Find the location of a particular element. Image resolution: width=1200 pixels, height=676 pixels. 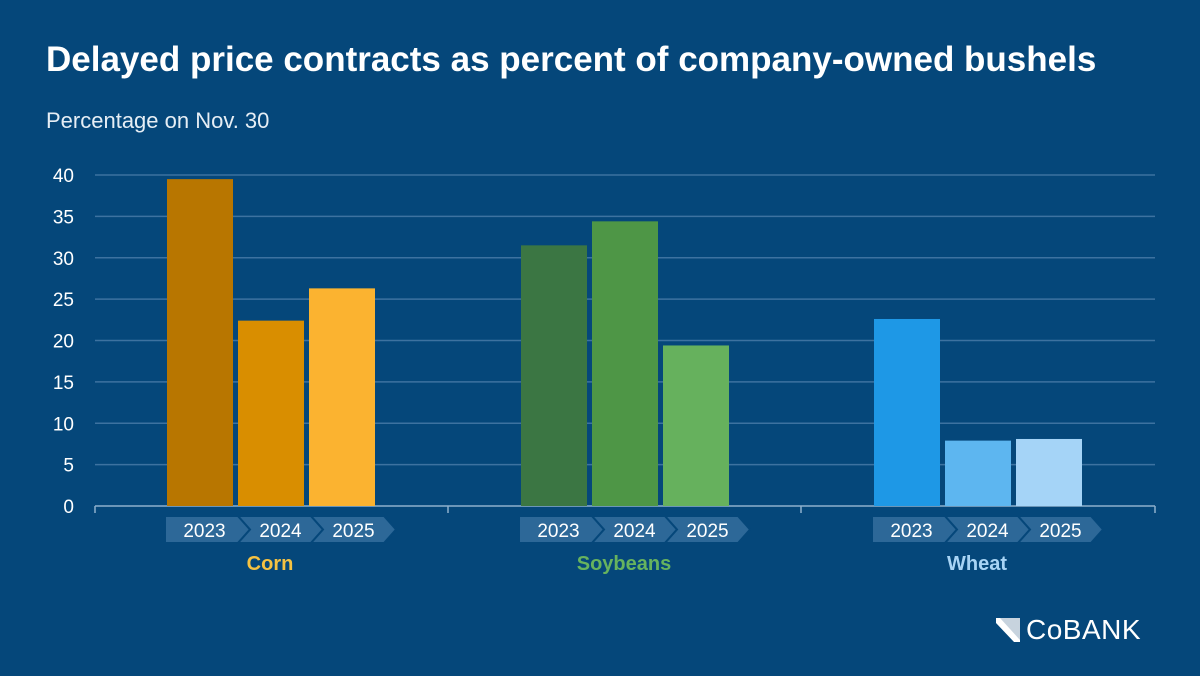

bar-soybeans-2025 is located at coordinates (696, 425).